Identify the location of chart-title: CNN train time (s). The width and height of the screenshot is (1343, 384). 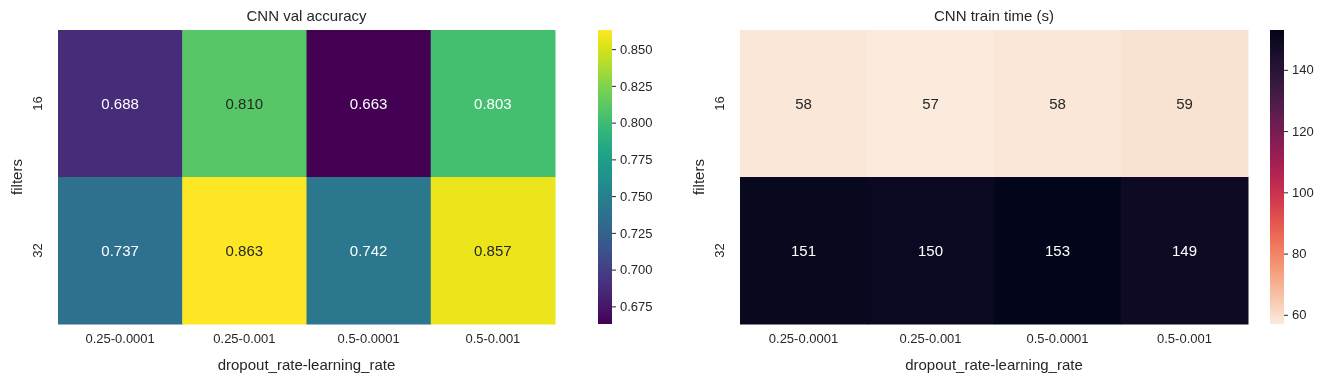
(994, 15).